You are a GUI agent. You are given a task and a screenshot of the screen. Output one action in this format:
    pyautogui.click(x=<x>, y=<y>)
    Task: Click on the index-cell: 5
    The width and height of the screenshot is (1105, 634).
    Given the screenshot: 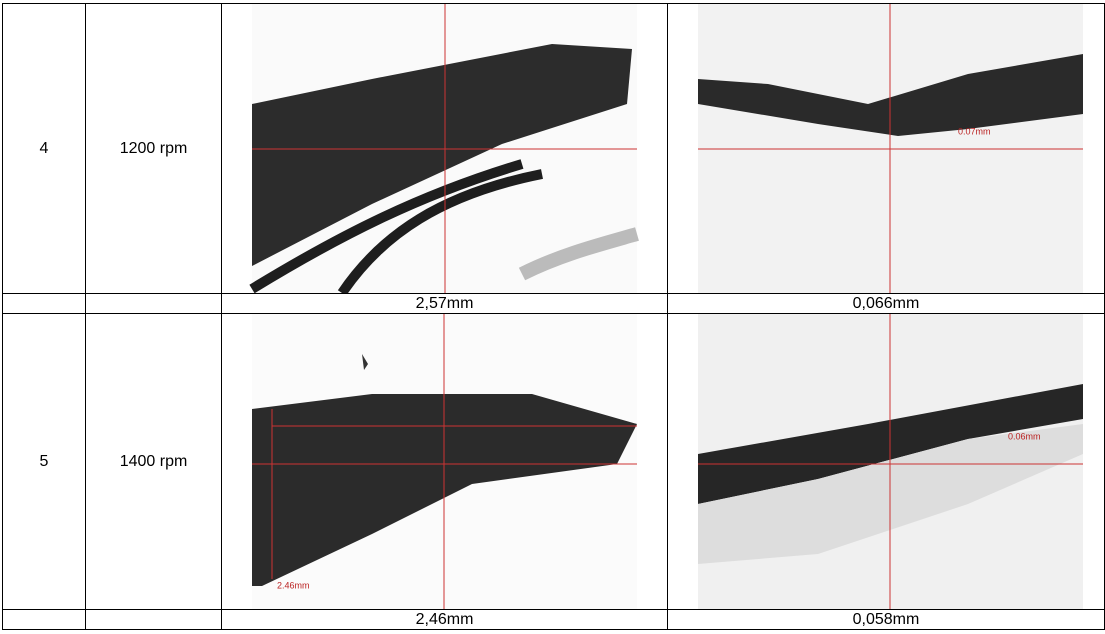 What is the action you would take?
    pyautogui.click(x=44, y=461)
    